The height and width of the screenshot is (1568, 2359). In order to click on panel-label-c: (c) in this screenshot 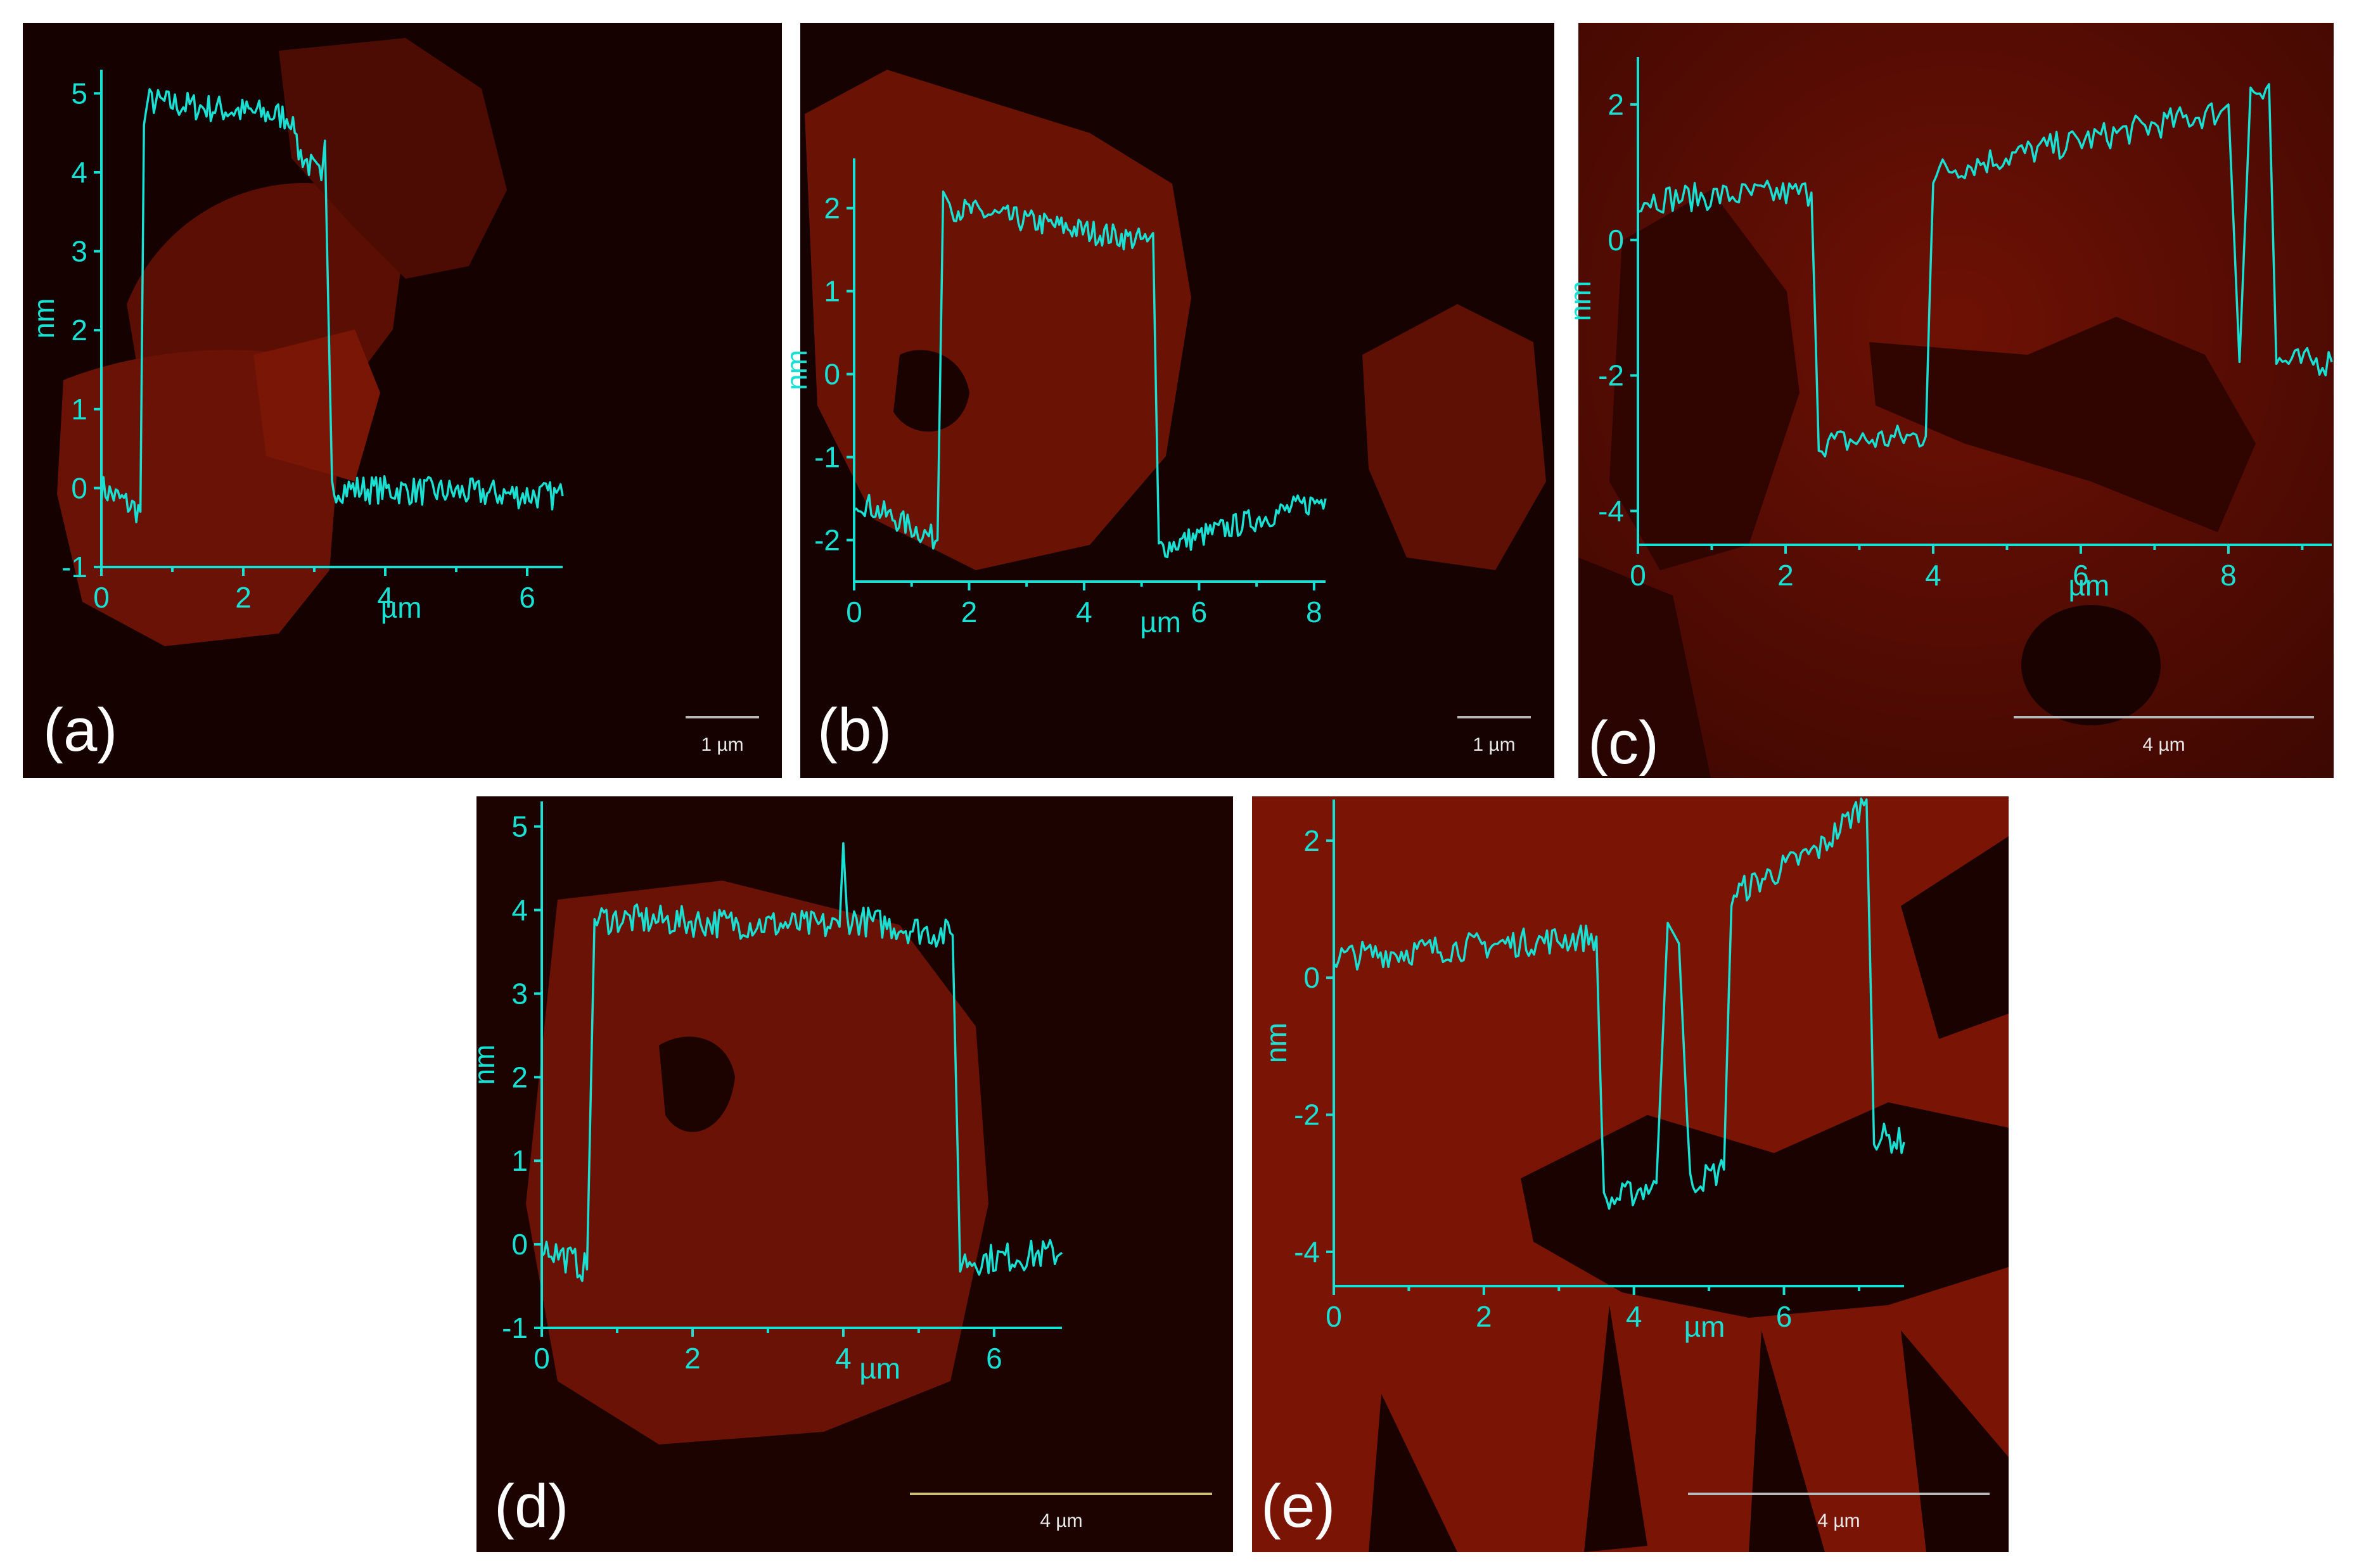, I will do `click(1623, 743)`.